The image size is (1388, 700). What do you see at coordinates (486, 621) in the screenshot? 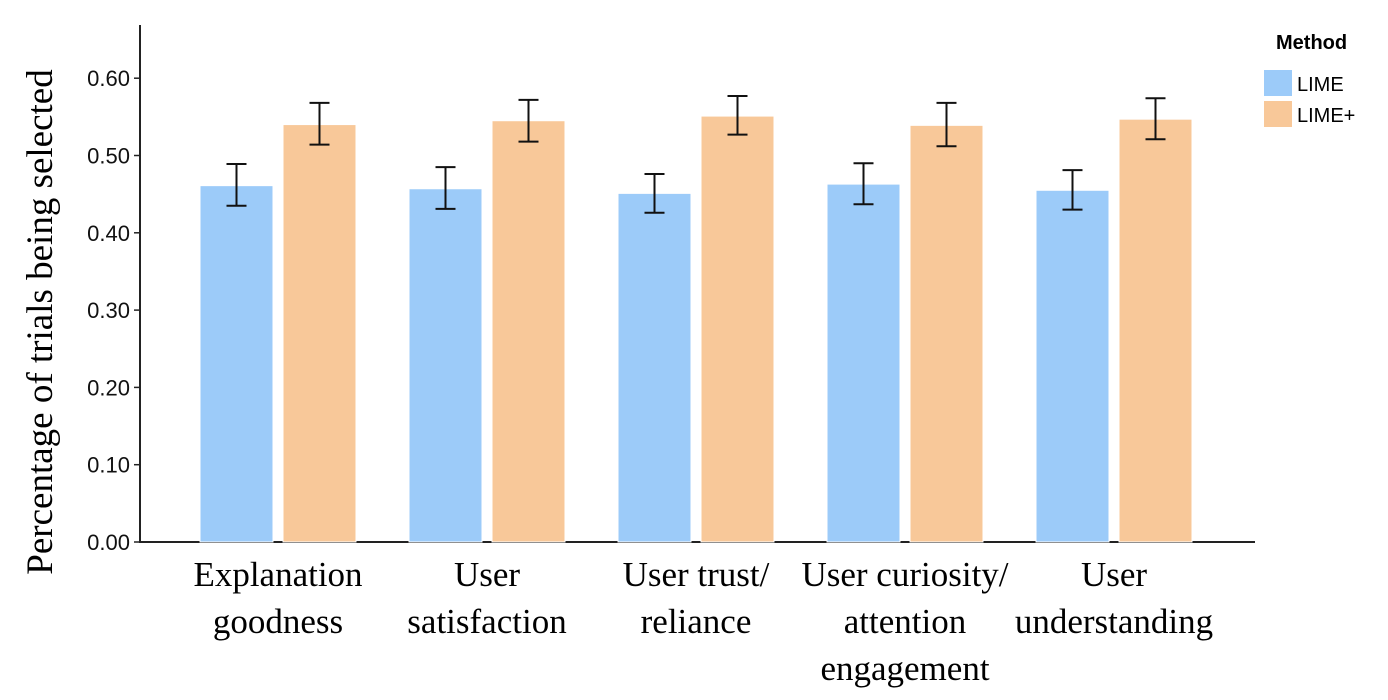
I see `x-tick-label-line: satisfaction` at bounding box center [486, 621].